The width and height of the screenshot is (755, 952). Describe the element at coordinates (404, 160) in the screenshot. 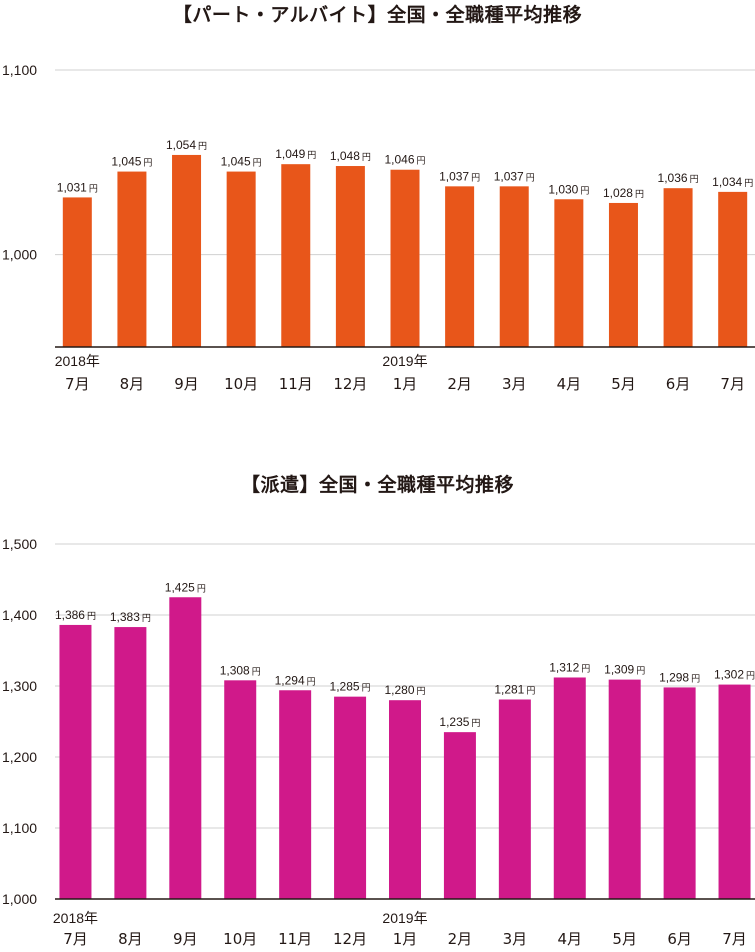

I see `data-label: 1,046 円` at that location.